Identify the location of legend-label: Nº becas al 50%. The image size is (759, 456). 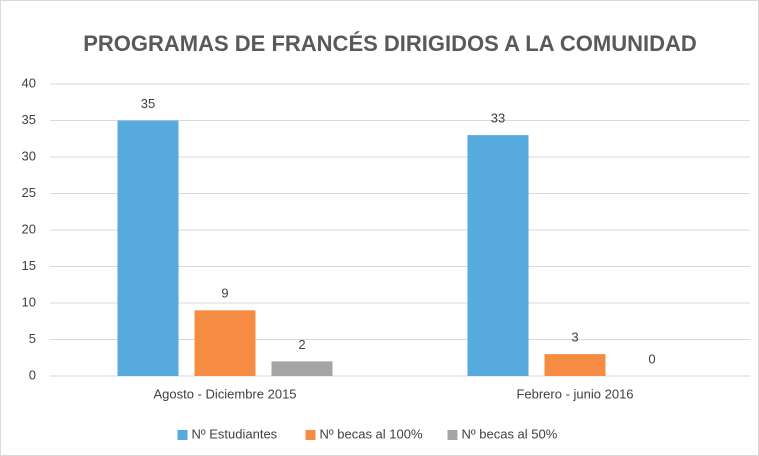
(510, 433).